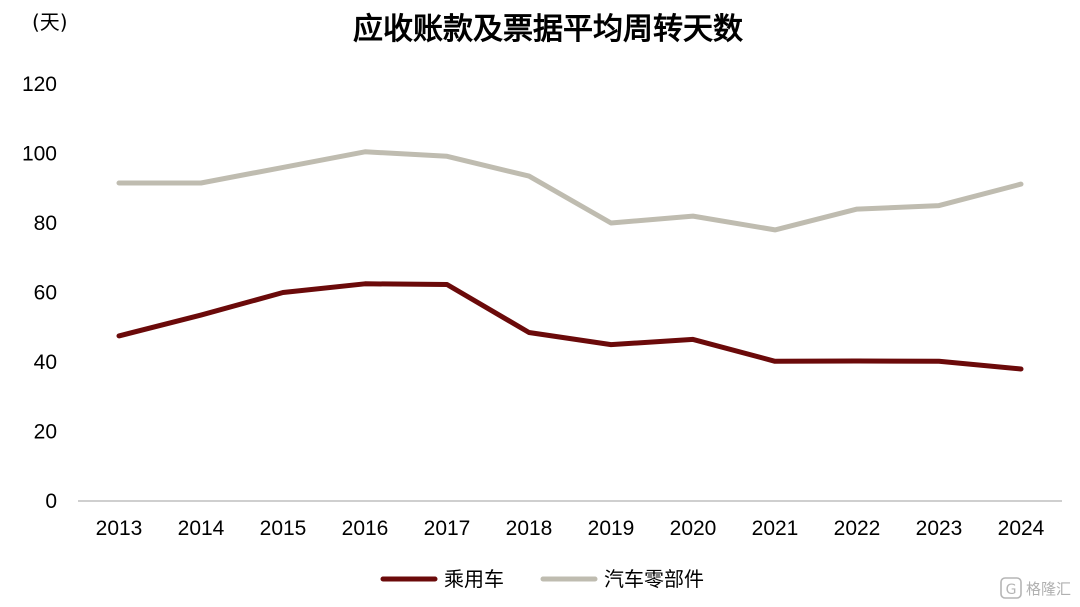  Describe the element at coordinates (611, 528) in the screenshot. I see `x-tick-label: 2019` at that location.